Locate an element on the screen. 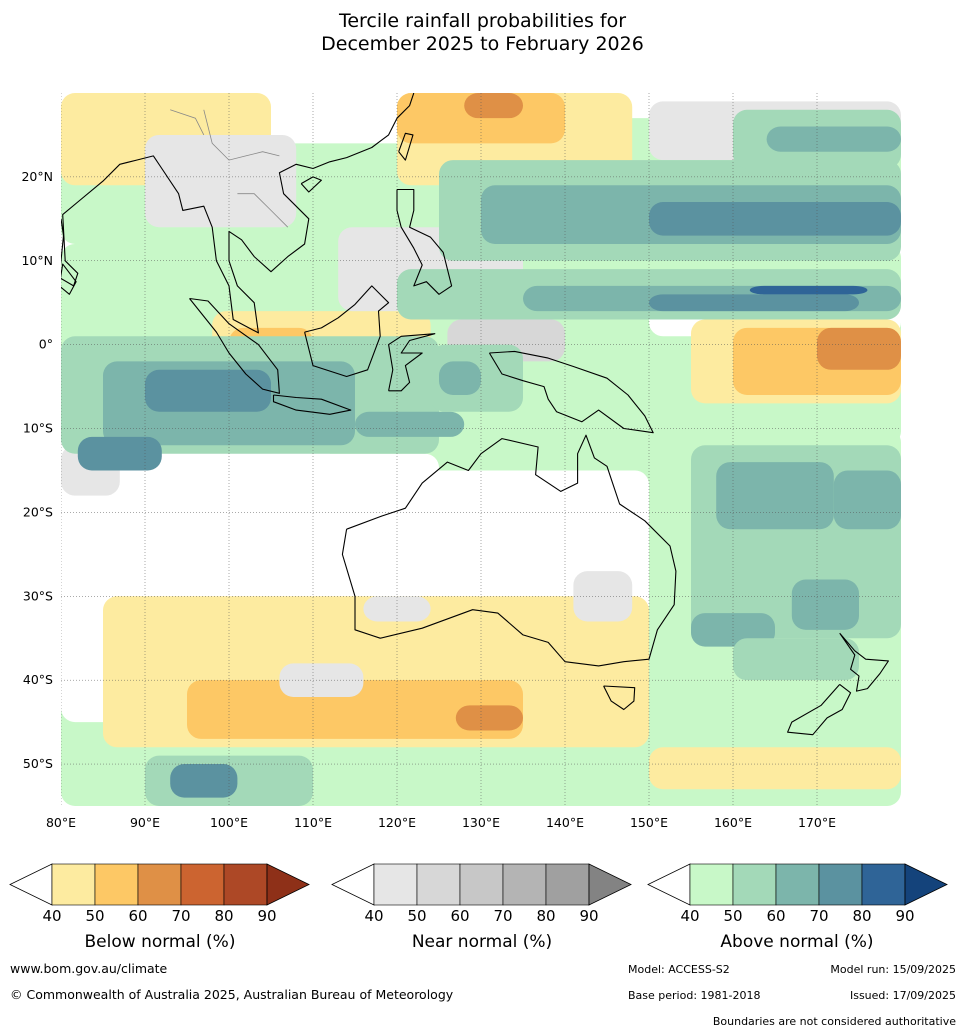 The width and height of the screenshot is (965, 1035). longitude-tick-label: 170°E is located at coordinates (817, 822).